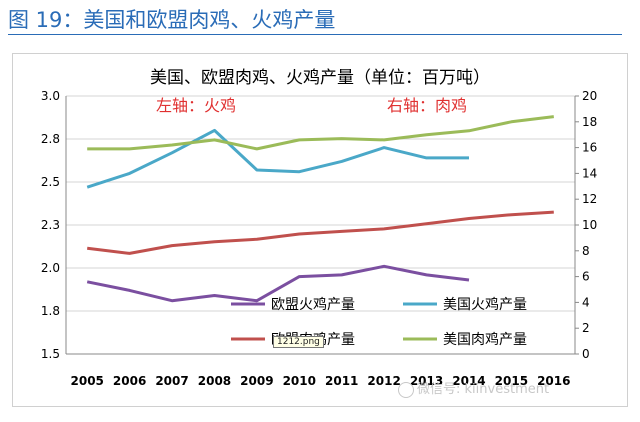  I want to click on y-left-tick-label: 2.5, so click(50, 182).